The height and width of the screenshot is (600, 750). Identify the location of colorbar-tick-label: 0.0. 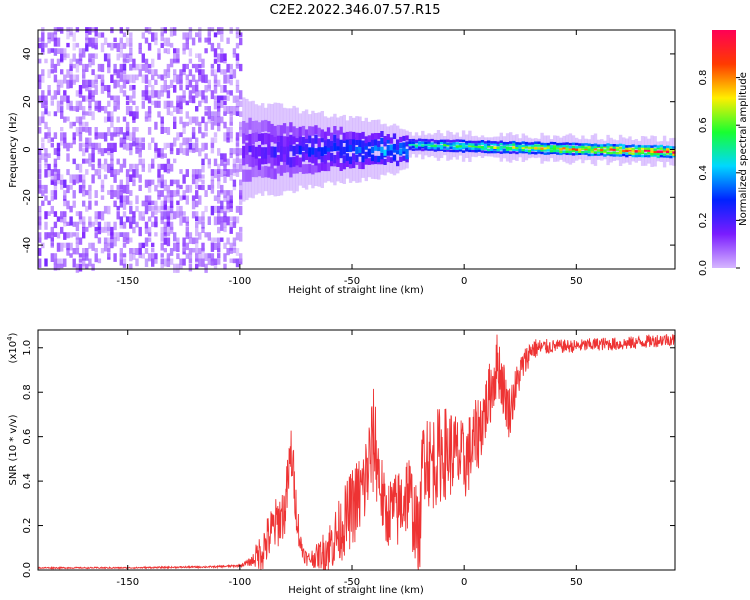
(703, 268).